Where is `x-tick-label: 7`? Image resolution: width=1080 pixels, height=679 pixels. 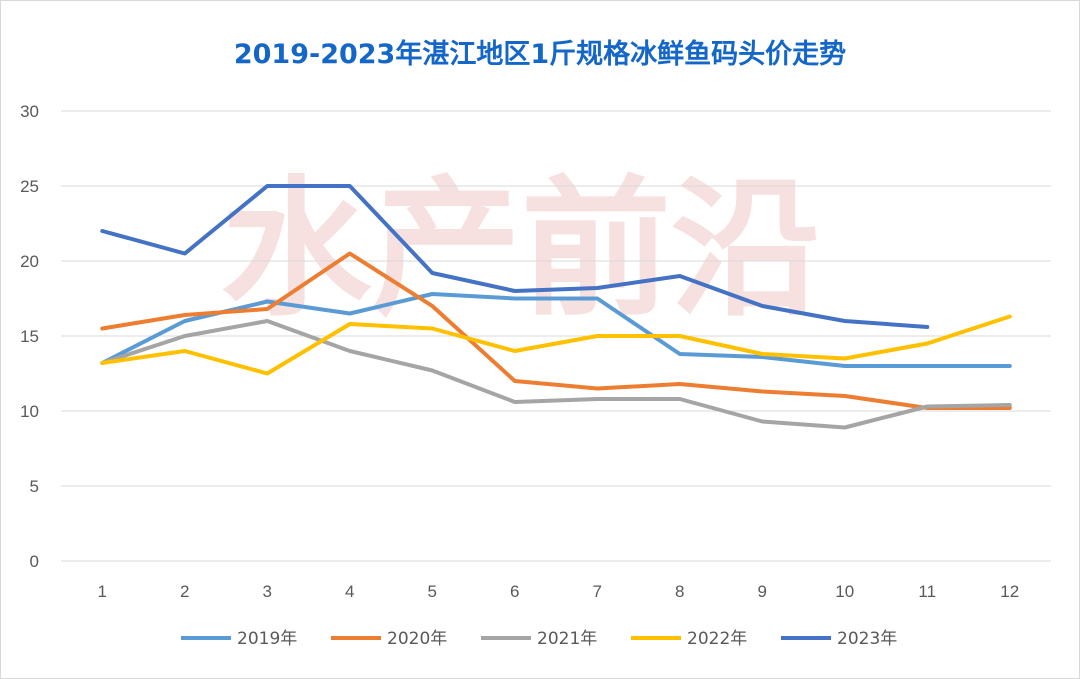
x-tick-label: 7 is located at coordinates (597, 591).